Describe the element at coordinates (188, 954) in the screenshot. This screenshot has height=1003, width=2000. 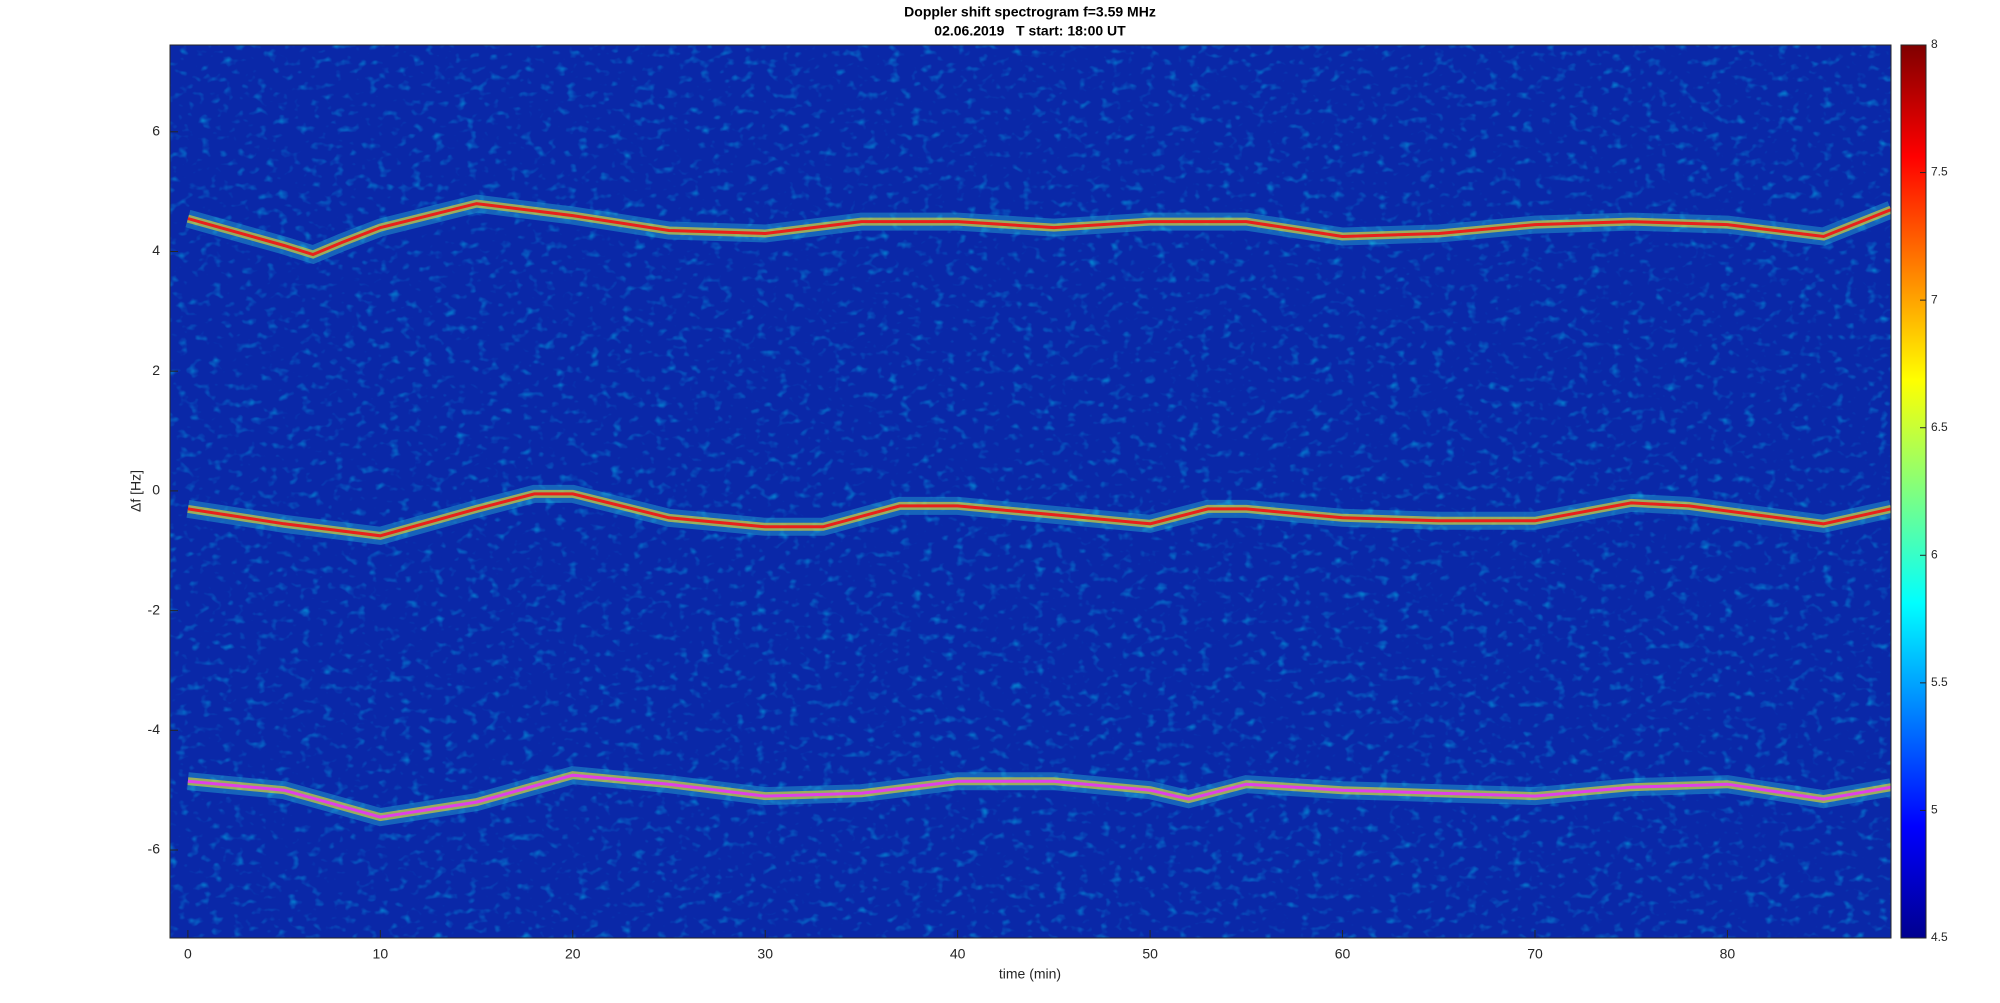
I see `x-tick-label: 0` at that location.